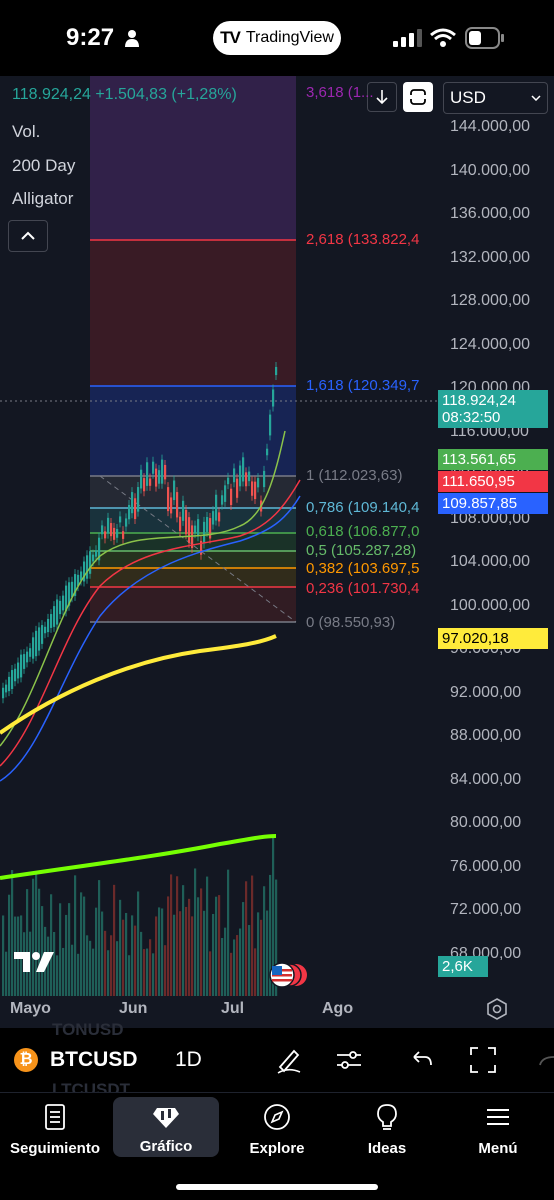  What do you see at coordinates (133, 1008) in the screenshot?
I see `time-label-jun: Jun` at bounding box center [133, 1008].